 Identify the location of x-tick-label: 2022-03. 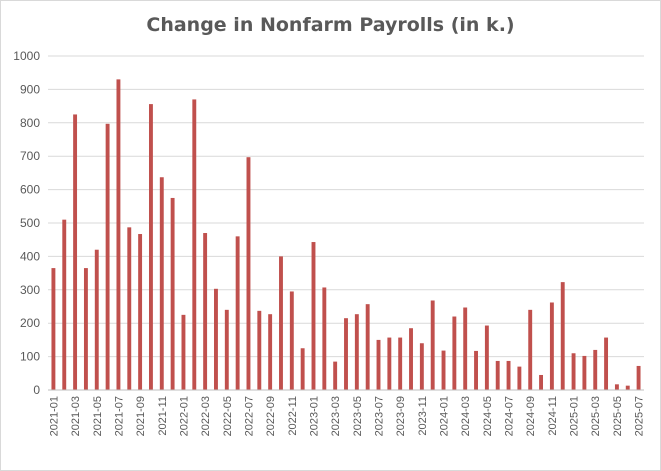
(206, 416).